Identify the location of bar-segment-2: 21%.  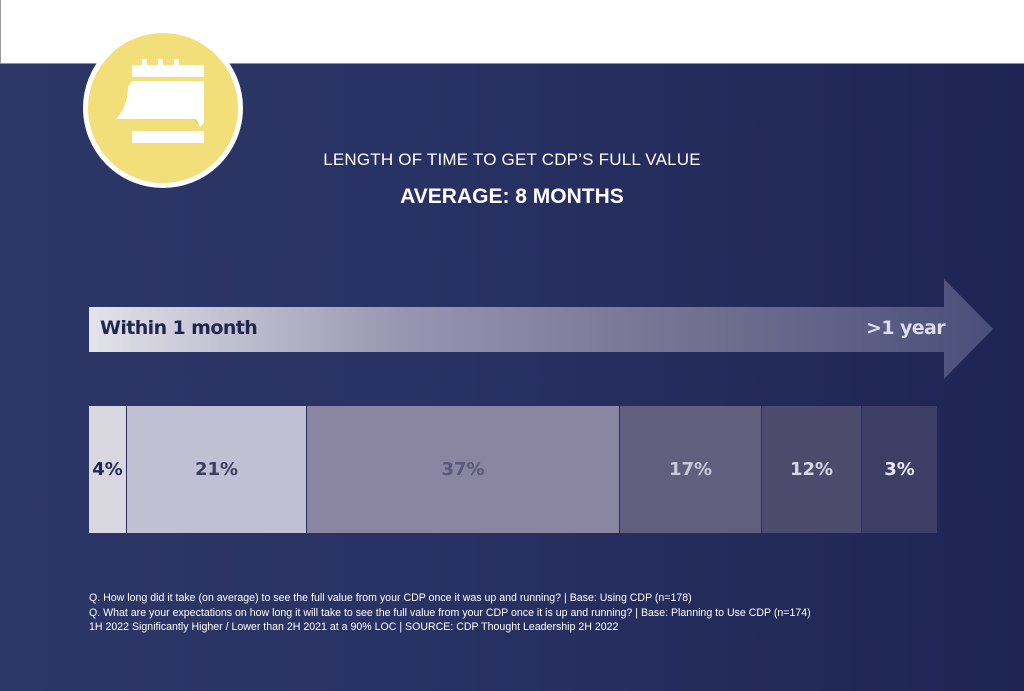
(217, 469).